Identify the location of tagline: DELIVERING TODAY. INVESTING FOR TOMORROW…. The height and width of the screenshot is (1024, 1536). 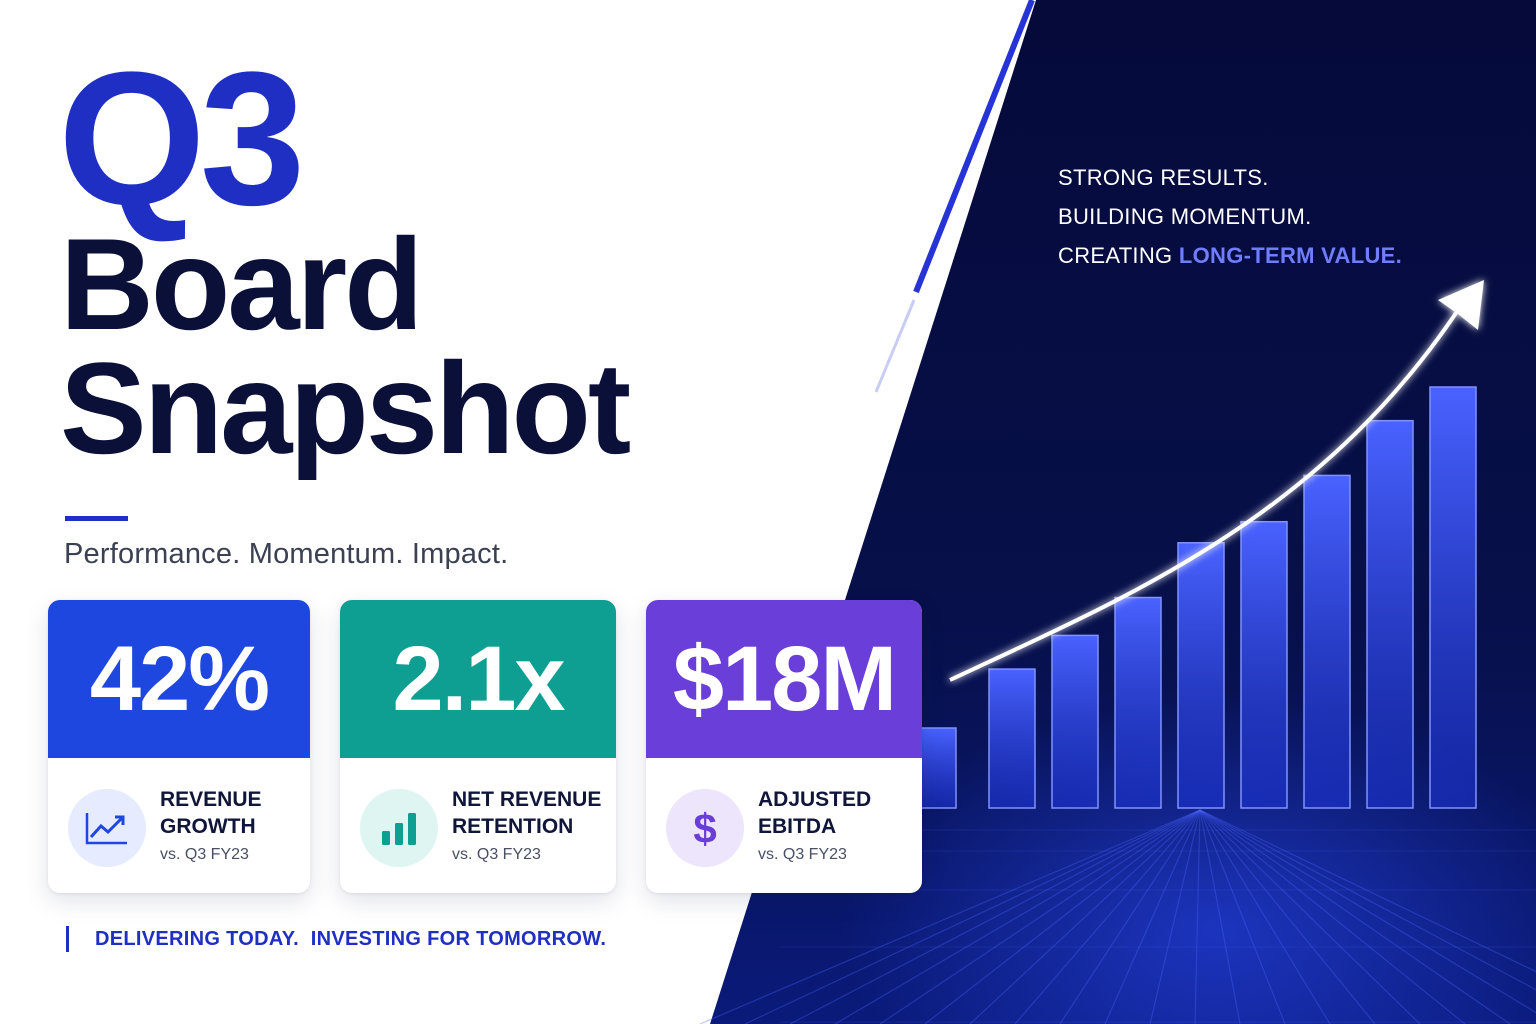
(351, 939).